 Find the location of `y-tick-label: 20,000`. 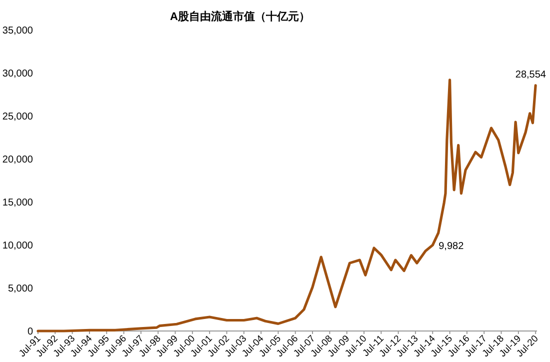

y-tick-label: 20,000 is located at coordinates (18, 160).